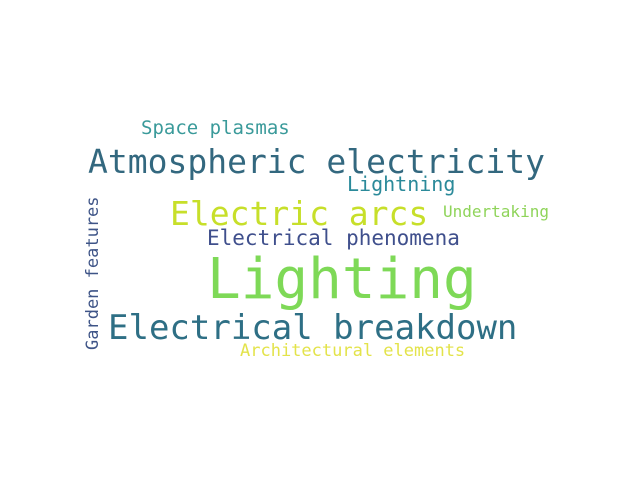  What do you see at coordinates (401, 184) in the screenshot?
I see `word-lightning: Lightning` at bounding box center [401, 184].